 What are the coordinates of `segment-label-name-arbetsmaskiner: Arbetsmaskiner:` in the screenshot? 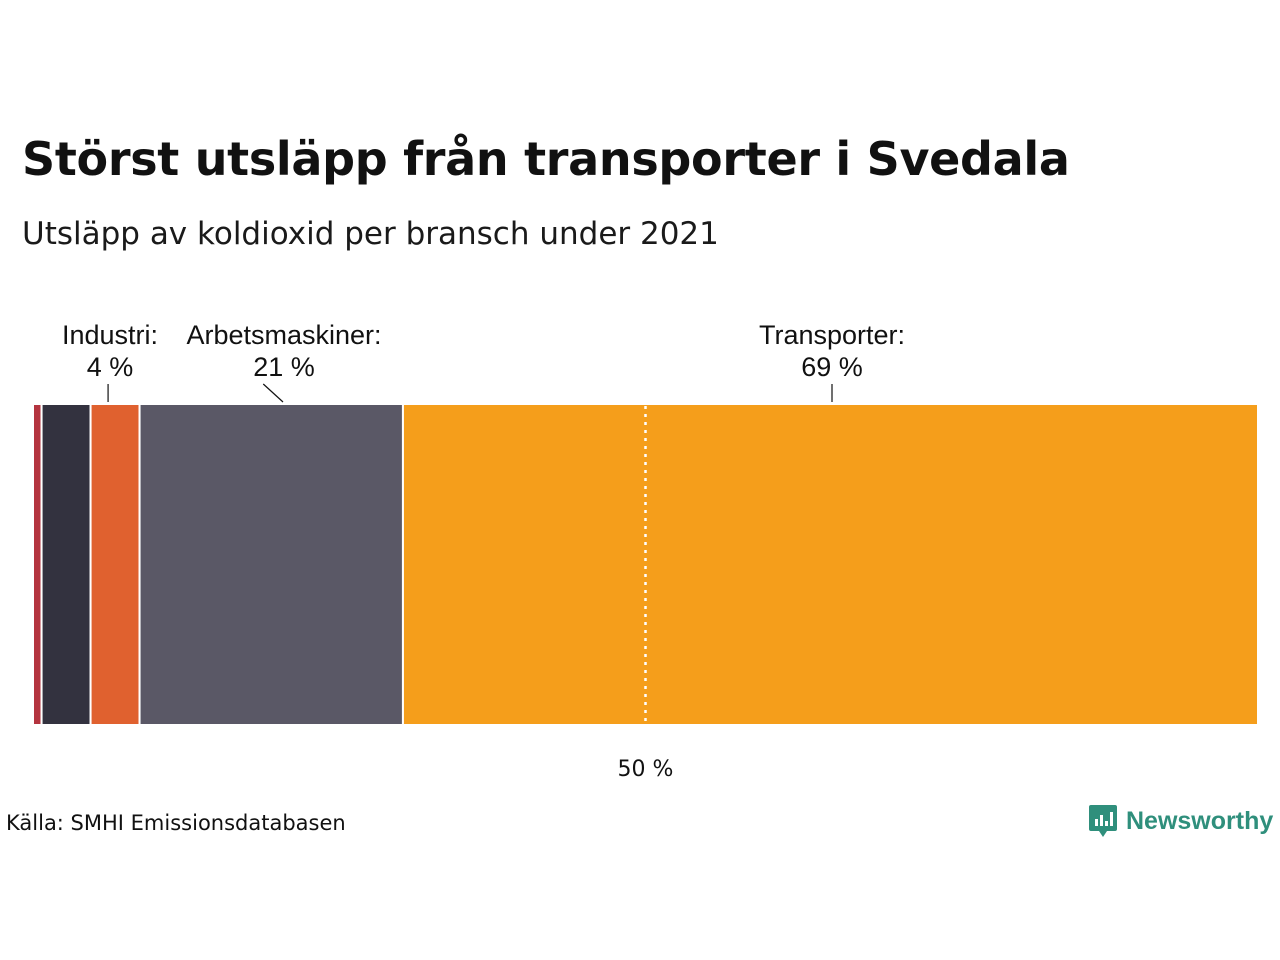 It's located at (283, 335).